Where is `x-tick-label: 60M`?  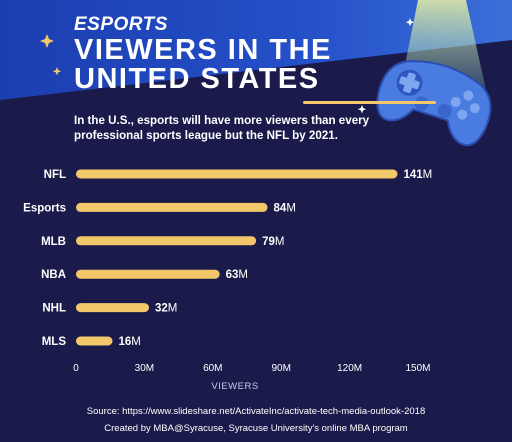 x-tick-label: 60M is located at coordinates (212, 368).